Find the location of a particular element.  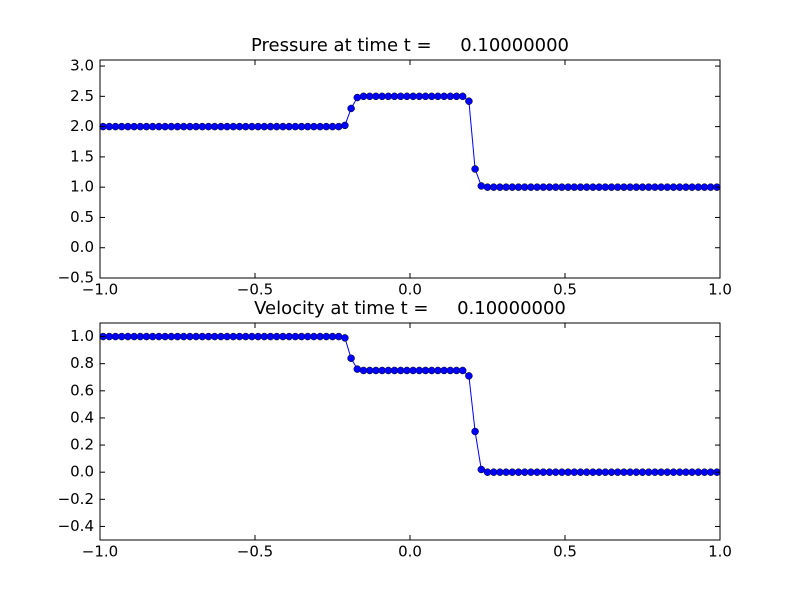

y-tick-label: 2.5 is located at coordinates (82, 96).